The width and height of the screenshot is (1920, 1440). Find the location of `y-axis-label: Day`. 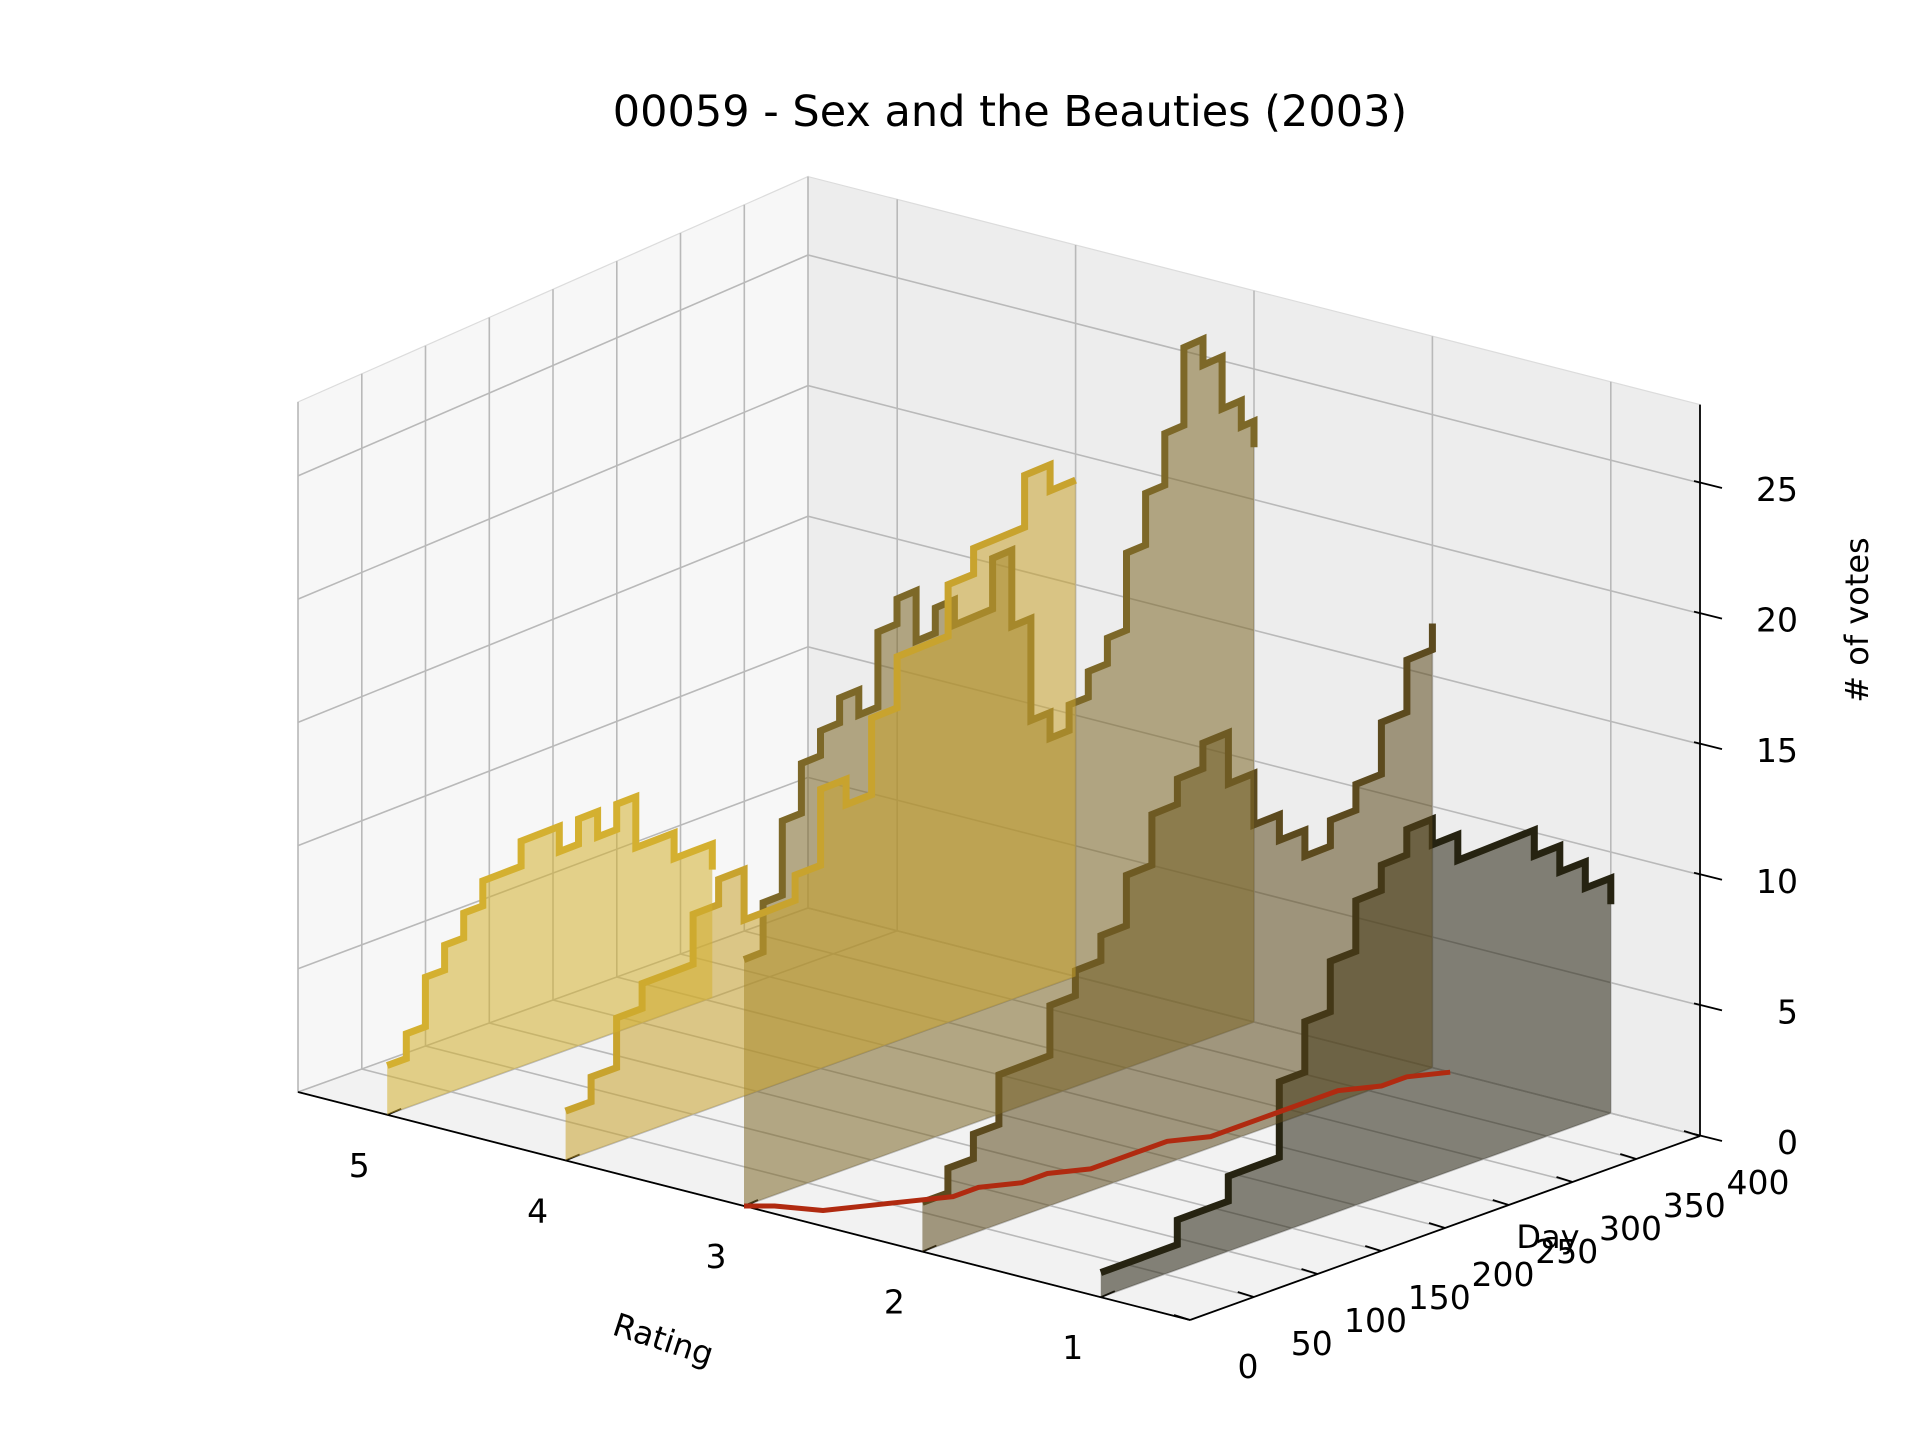

y-axis-label: Day is located at coordinates (1547, 1237).